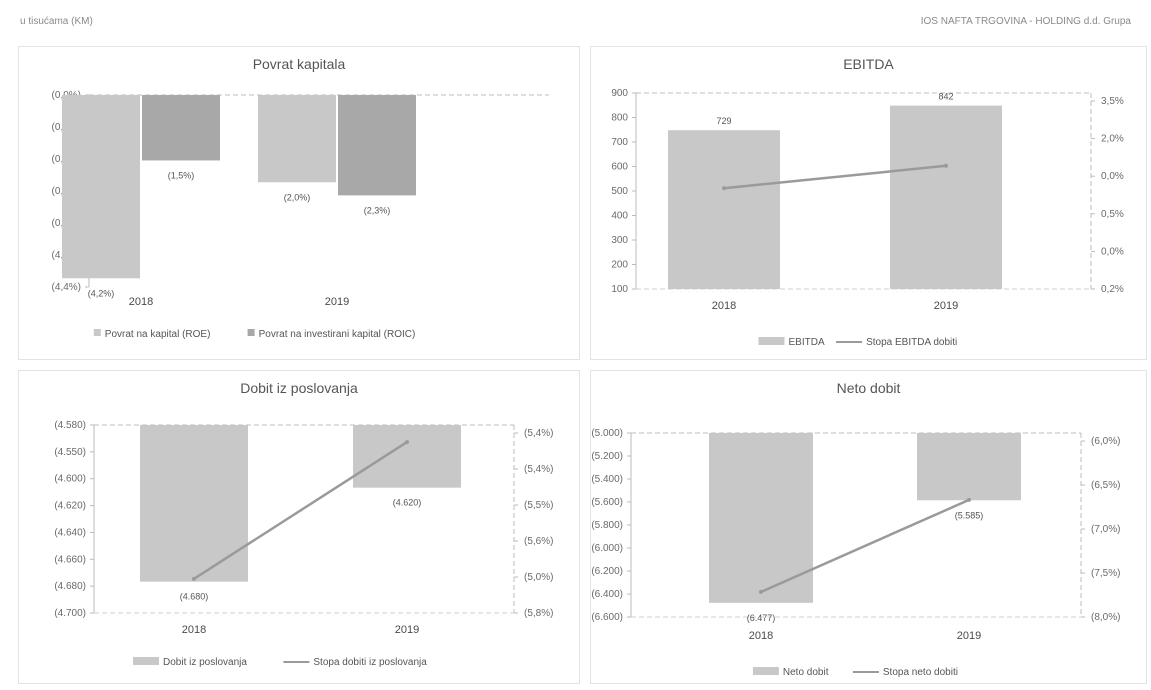  Describe the element at coordinates (868, 64) in the screenshot. I see `chart-title: EBITDA` at that location.